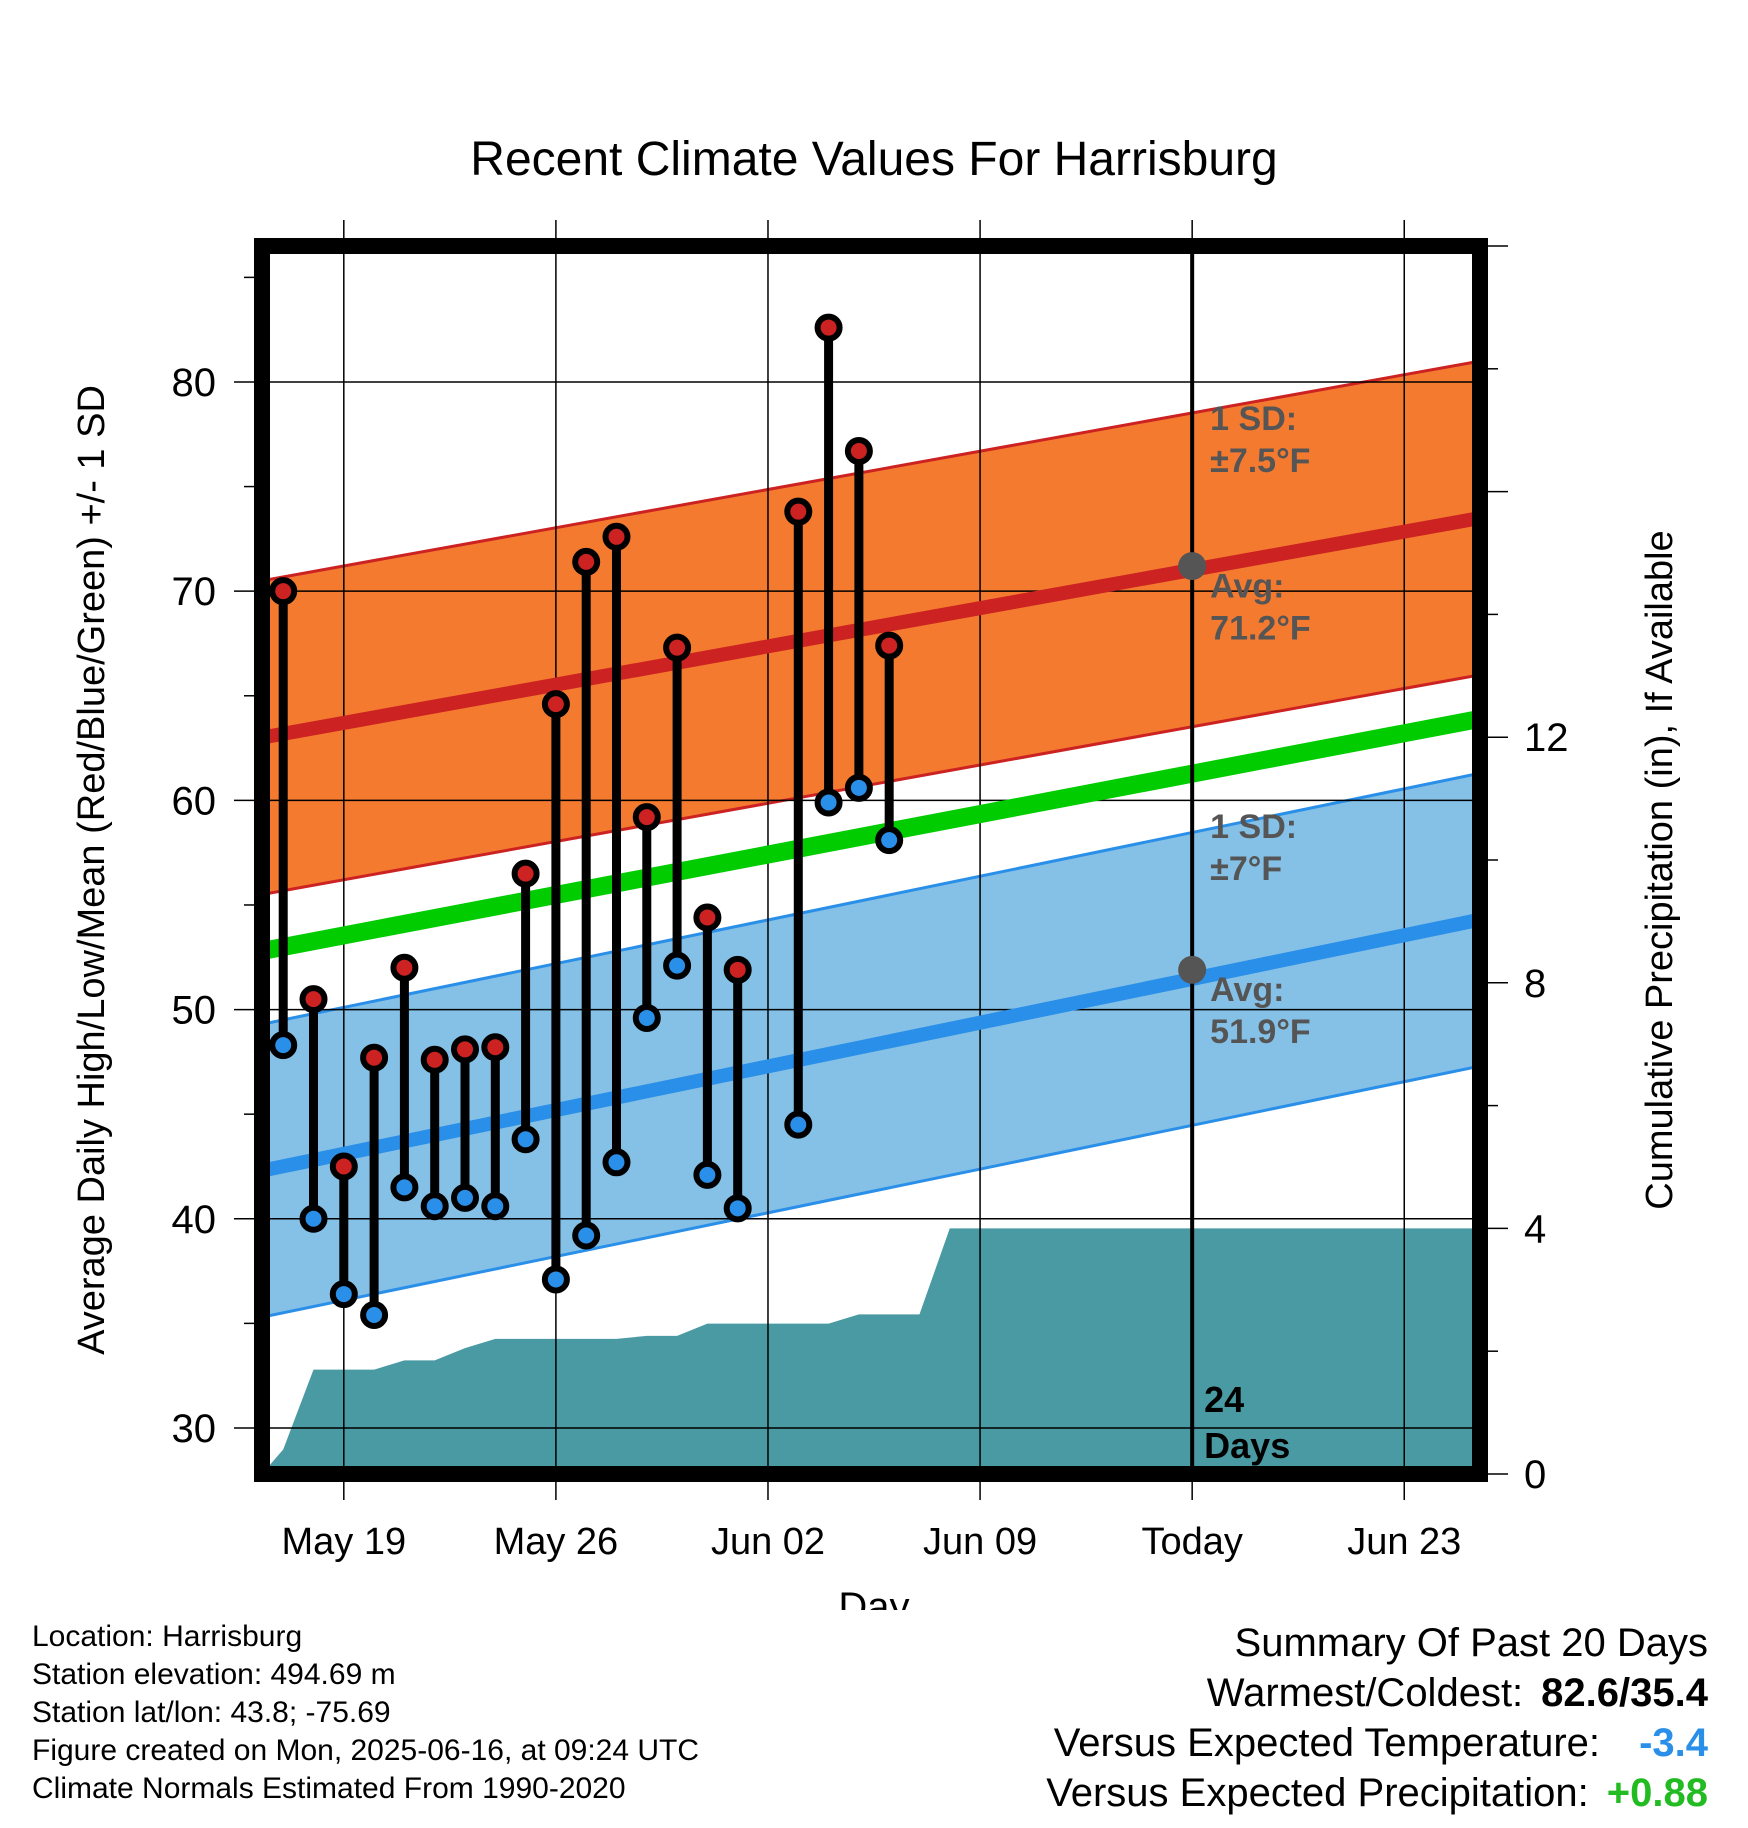 The image size is (1748, 1828). I want to click on temperature-value: -3.4, so click(1673, 1743).